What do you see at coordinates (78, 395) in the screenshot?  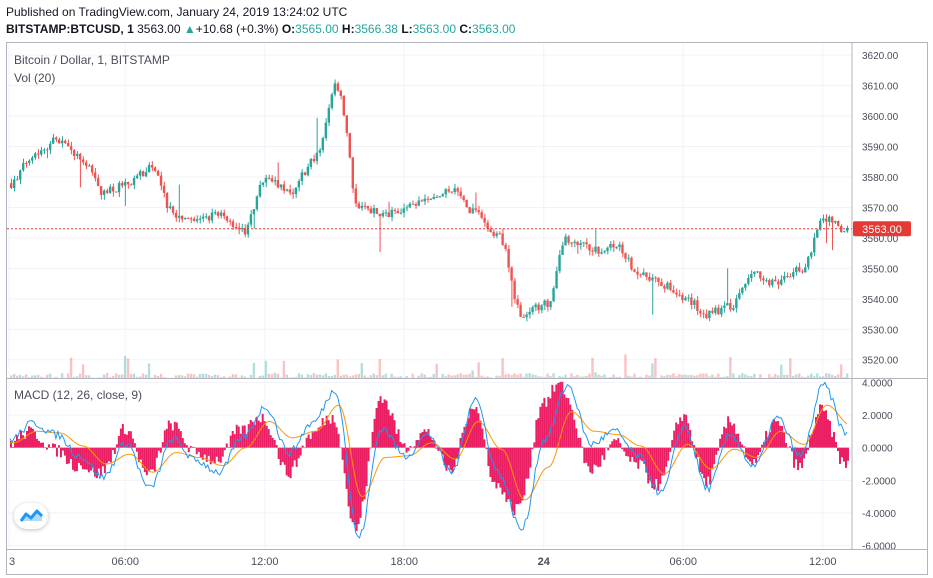 I see `macd-legend: MACD (12, 26, close, 9)` at bounding box center [78, 395].